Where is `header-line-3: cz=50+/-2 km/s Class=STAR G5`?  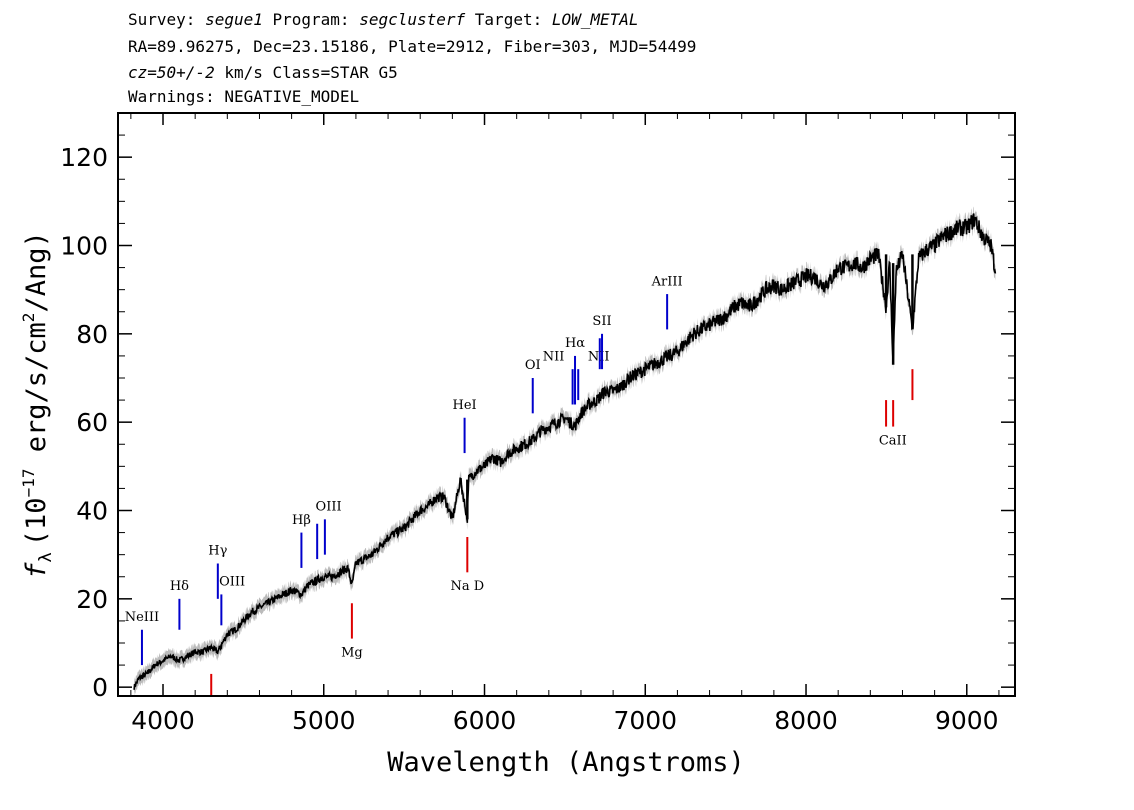
header-line-3: cz=50+/-2 km/s Class=STAR G5 is located at coordinates (263, 72).